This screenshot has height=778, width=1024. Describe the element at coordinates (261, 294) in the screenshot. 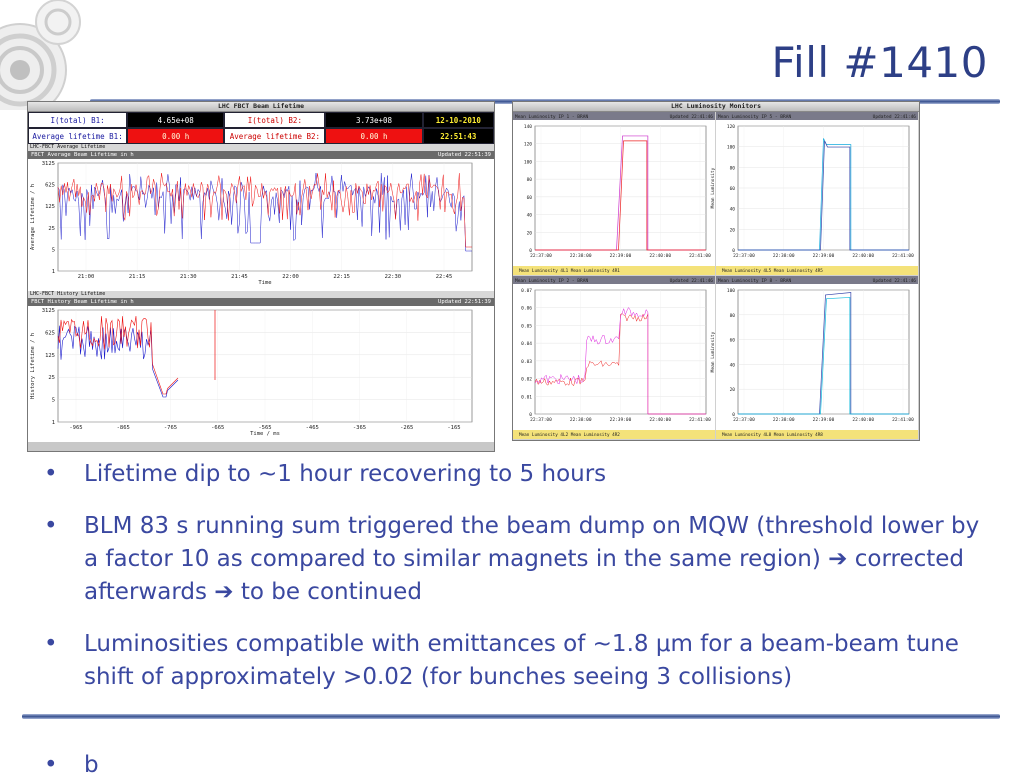

I see `hist-section-label: LHC-FBCT History Lifetime` at that location.